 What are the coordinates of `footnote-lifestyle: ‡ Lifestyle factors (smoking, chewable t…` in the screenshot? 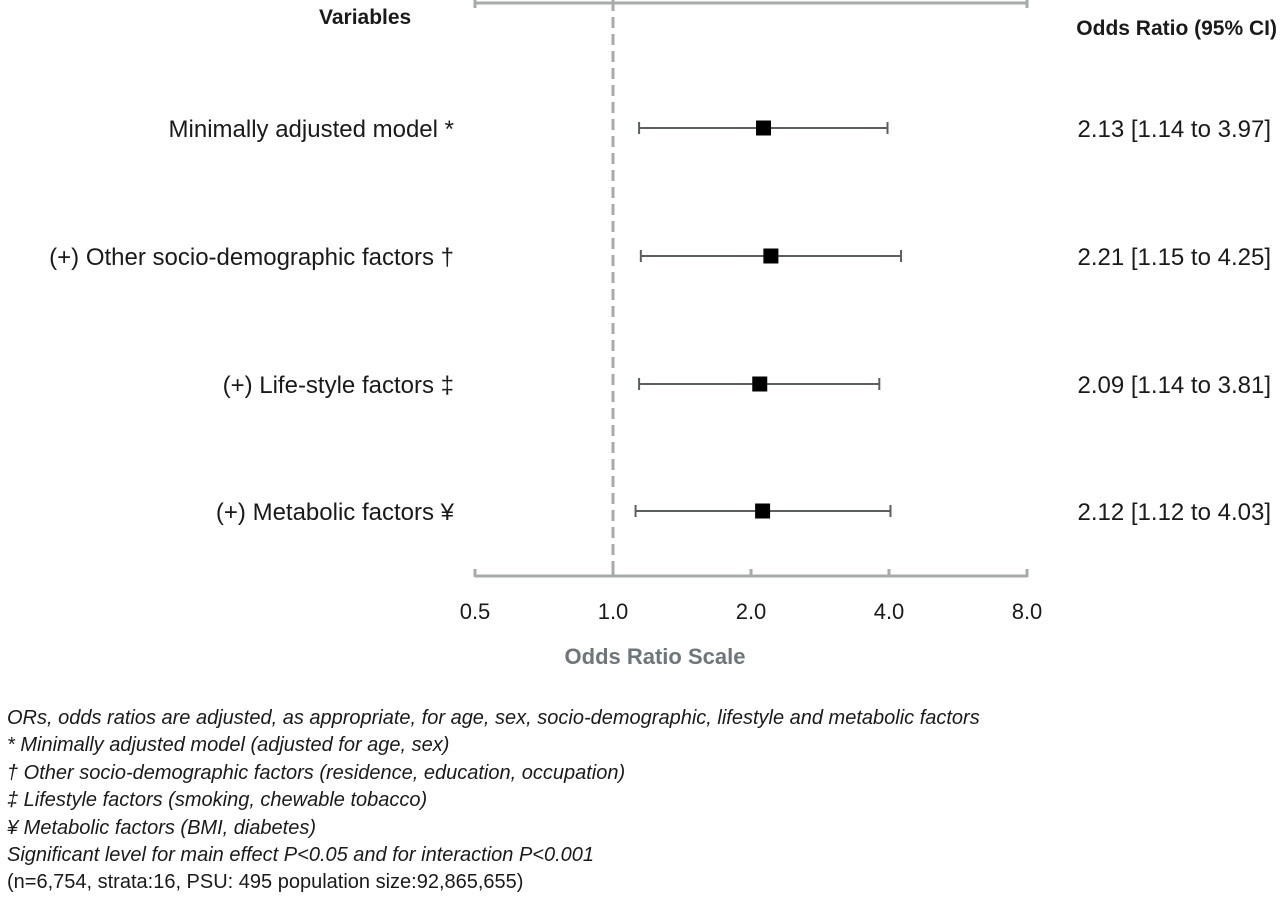 It's located at (217, 800).